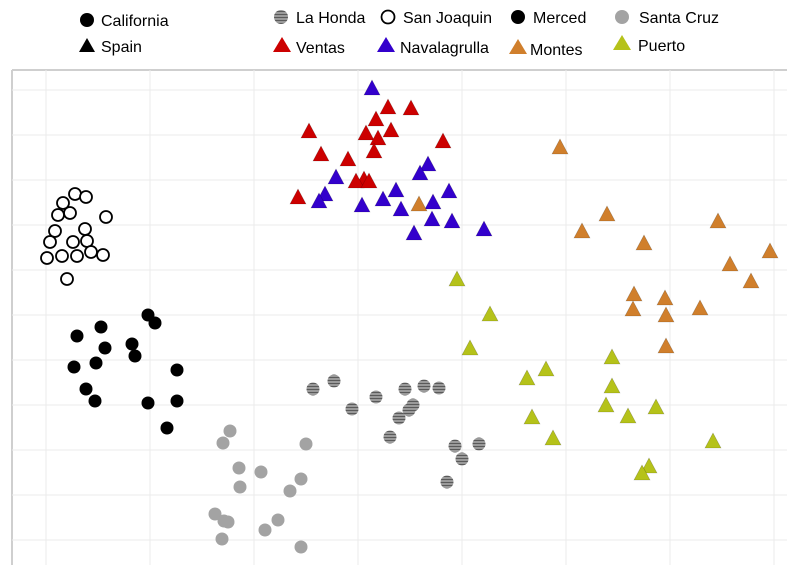 The height and width of the screenshot is (565, 794). What do you see at coordinates (87, 45) in the screenshot?
I see `legend-triangle-marker` at bounding box center [87, 45].